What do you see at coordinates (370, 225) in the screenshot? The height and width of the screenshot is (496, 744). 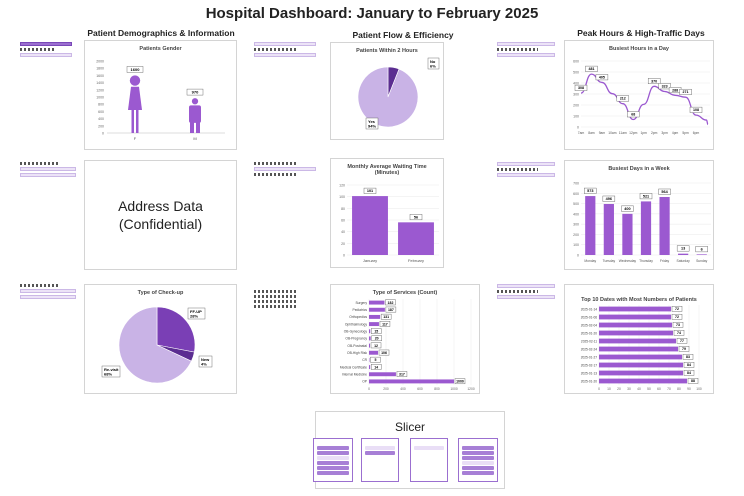 I see `bar-january` at bounding box center [370, 225].